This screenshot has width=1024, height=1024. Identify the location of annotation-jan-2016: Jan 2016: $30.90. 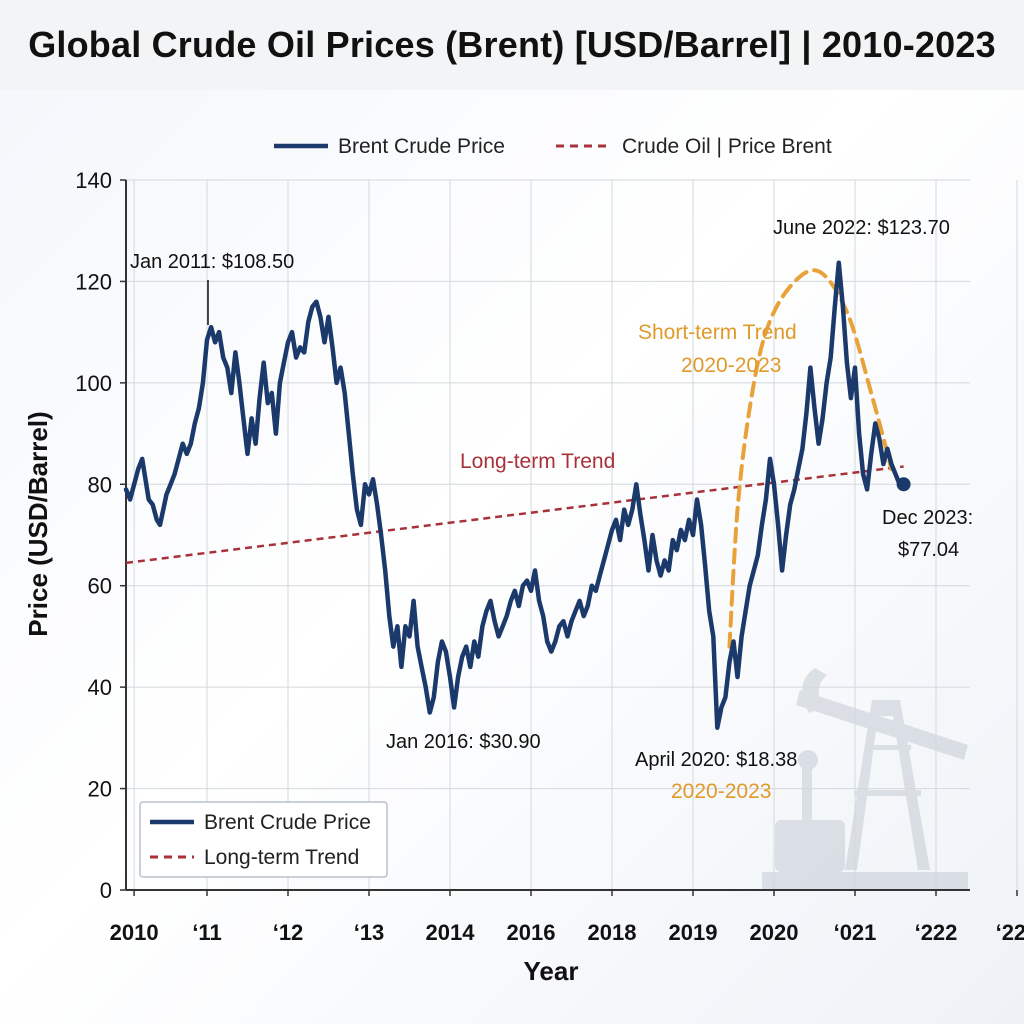
(463, 742).